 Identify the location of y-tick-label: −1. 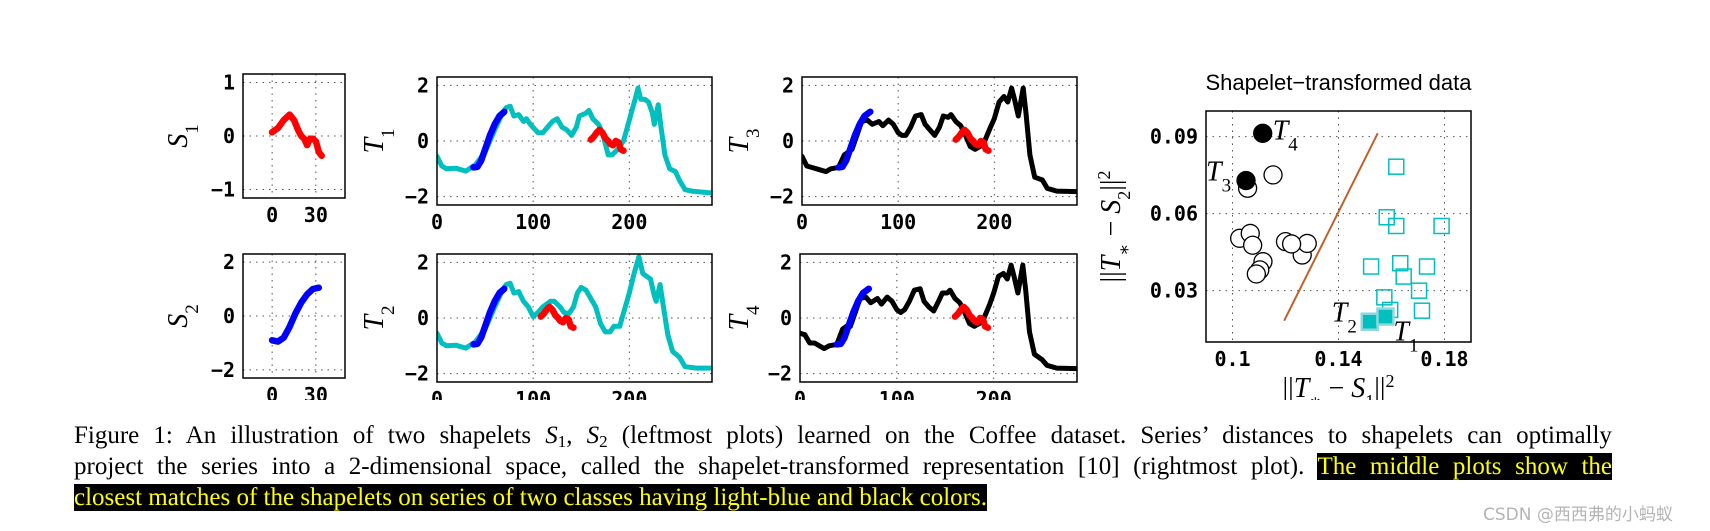
(223, 189).